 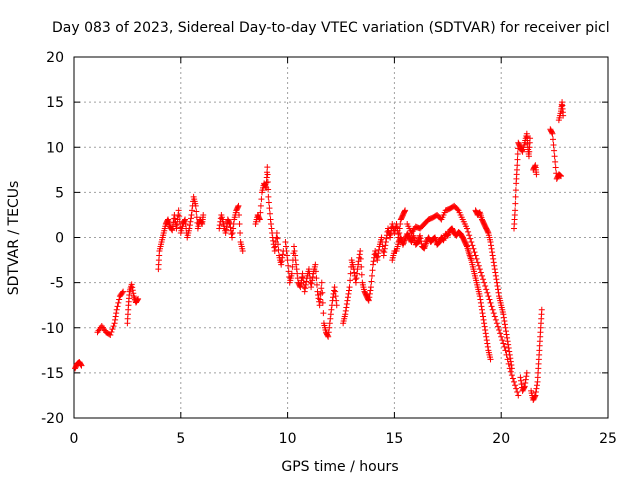 I want to click on y-tick-label: -20, so click(x=52, y=419).